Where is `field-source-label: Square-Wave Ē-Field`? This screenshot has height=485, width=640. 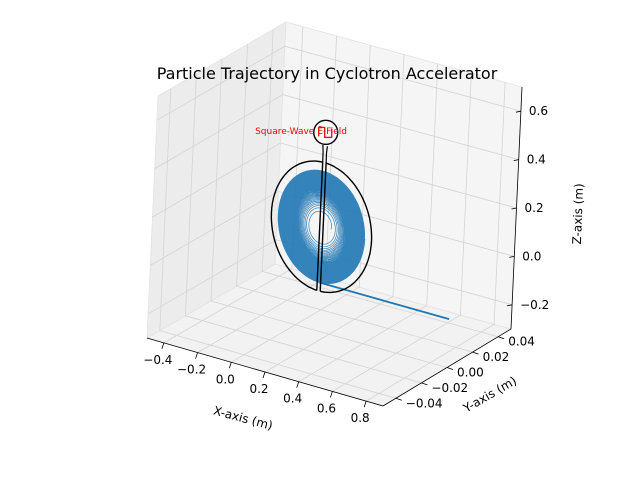 field-source-label: Square-Wave Ē-Field is located at coordinates (301, 131).